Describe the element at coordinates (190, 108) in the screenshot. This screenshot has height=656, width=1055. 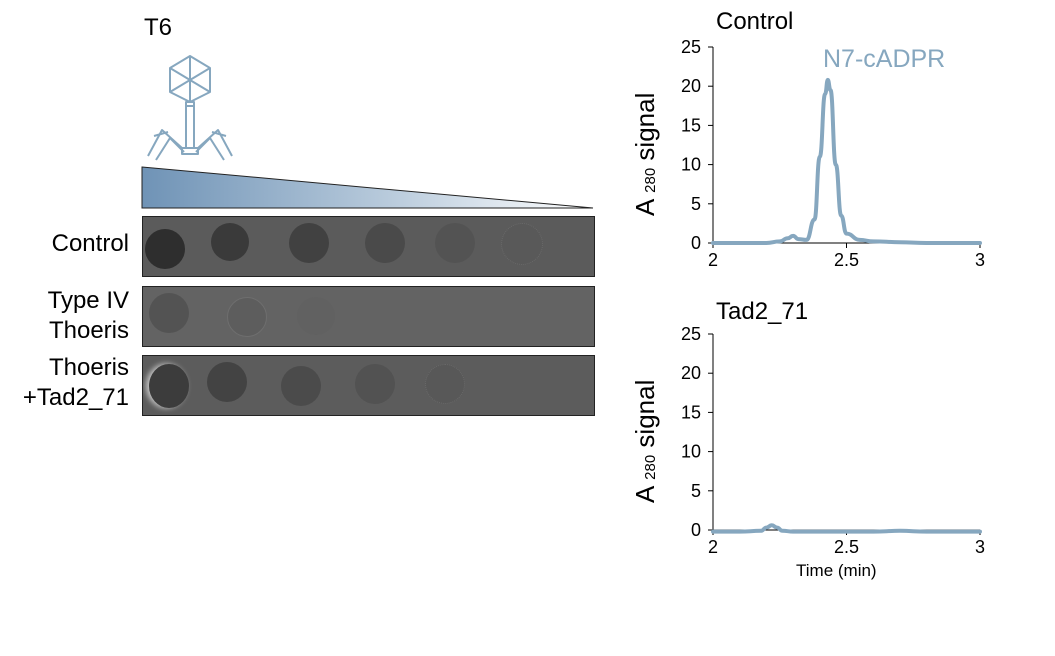
I see `bacteriophage-icon` at that location.